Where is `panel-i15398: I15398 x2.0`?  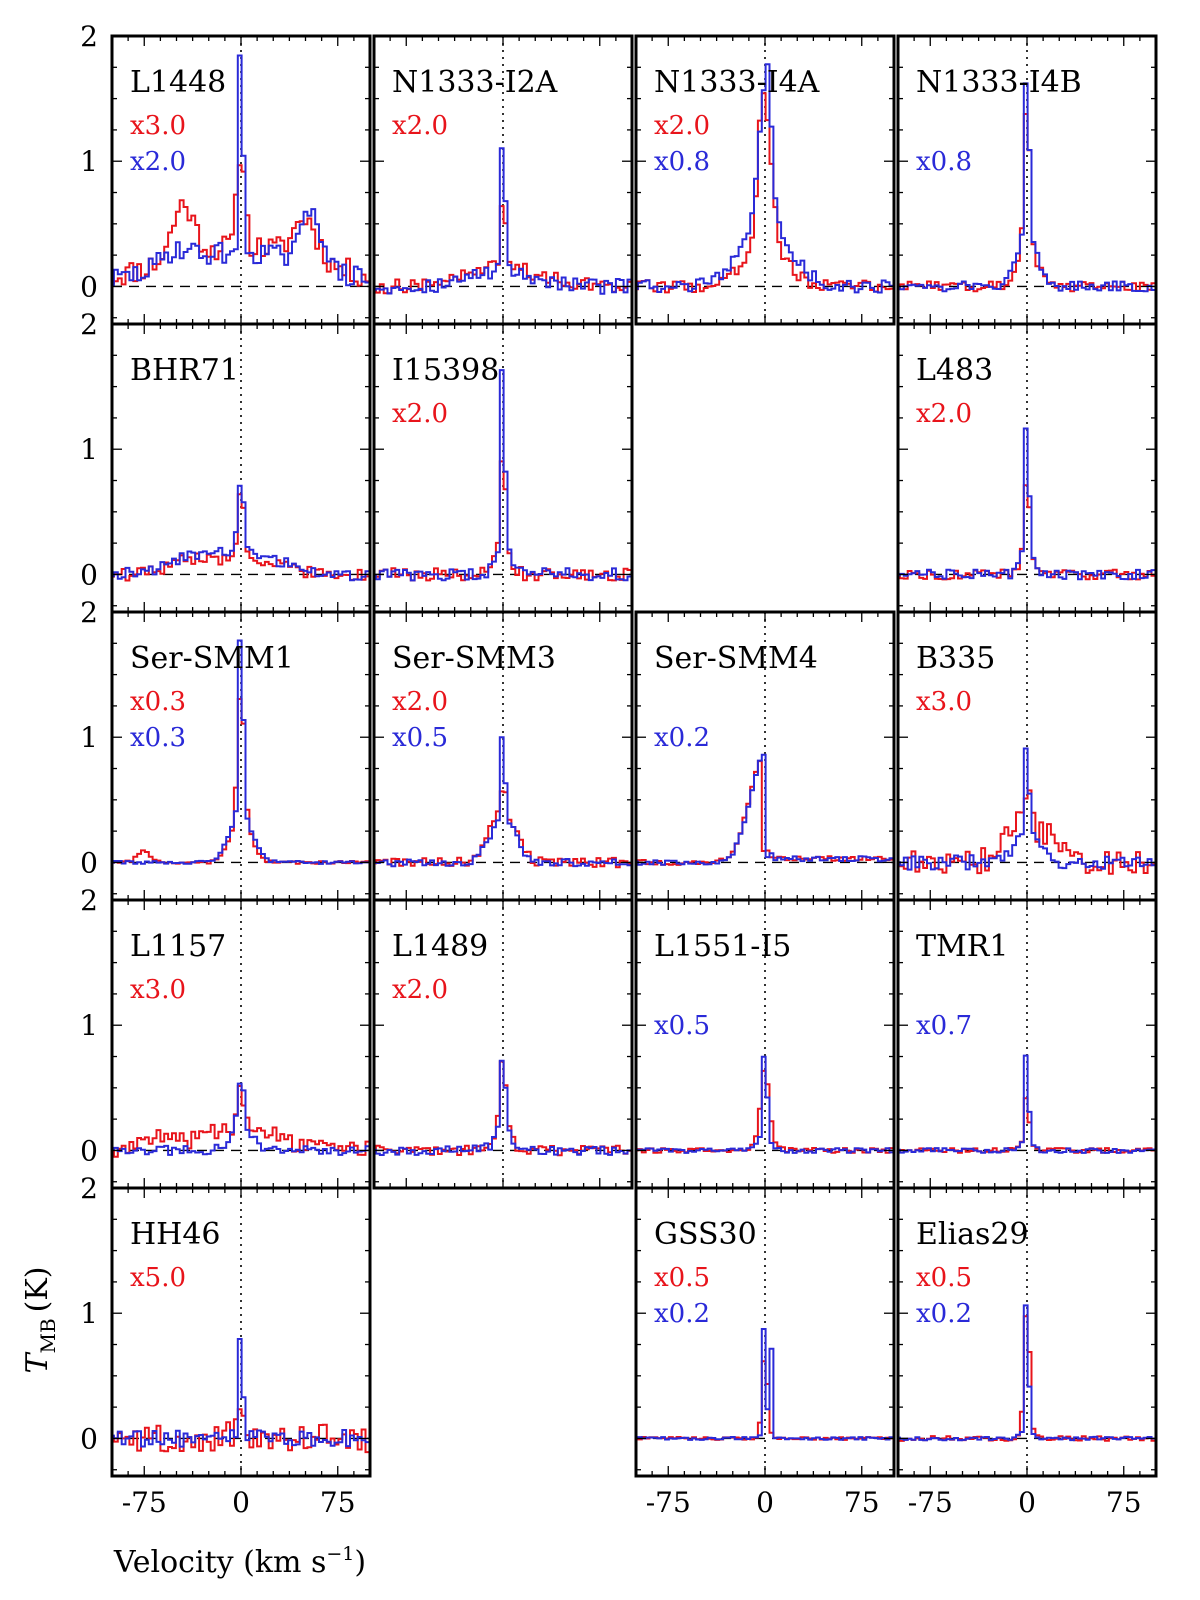
panel-i15398: I15398 x2.0 is located at coordinates (503, 468).